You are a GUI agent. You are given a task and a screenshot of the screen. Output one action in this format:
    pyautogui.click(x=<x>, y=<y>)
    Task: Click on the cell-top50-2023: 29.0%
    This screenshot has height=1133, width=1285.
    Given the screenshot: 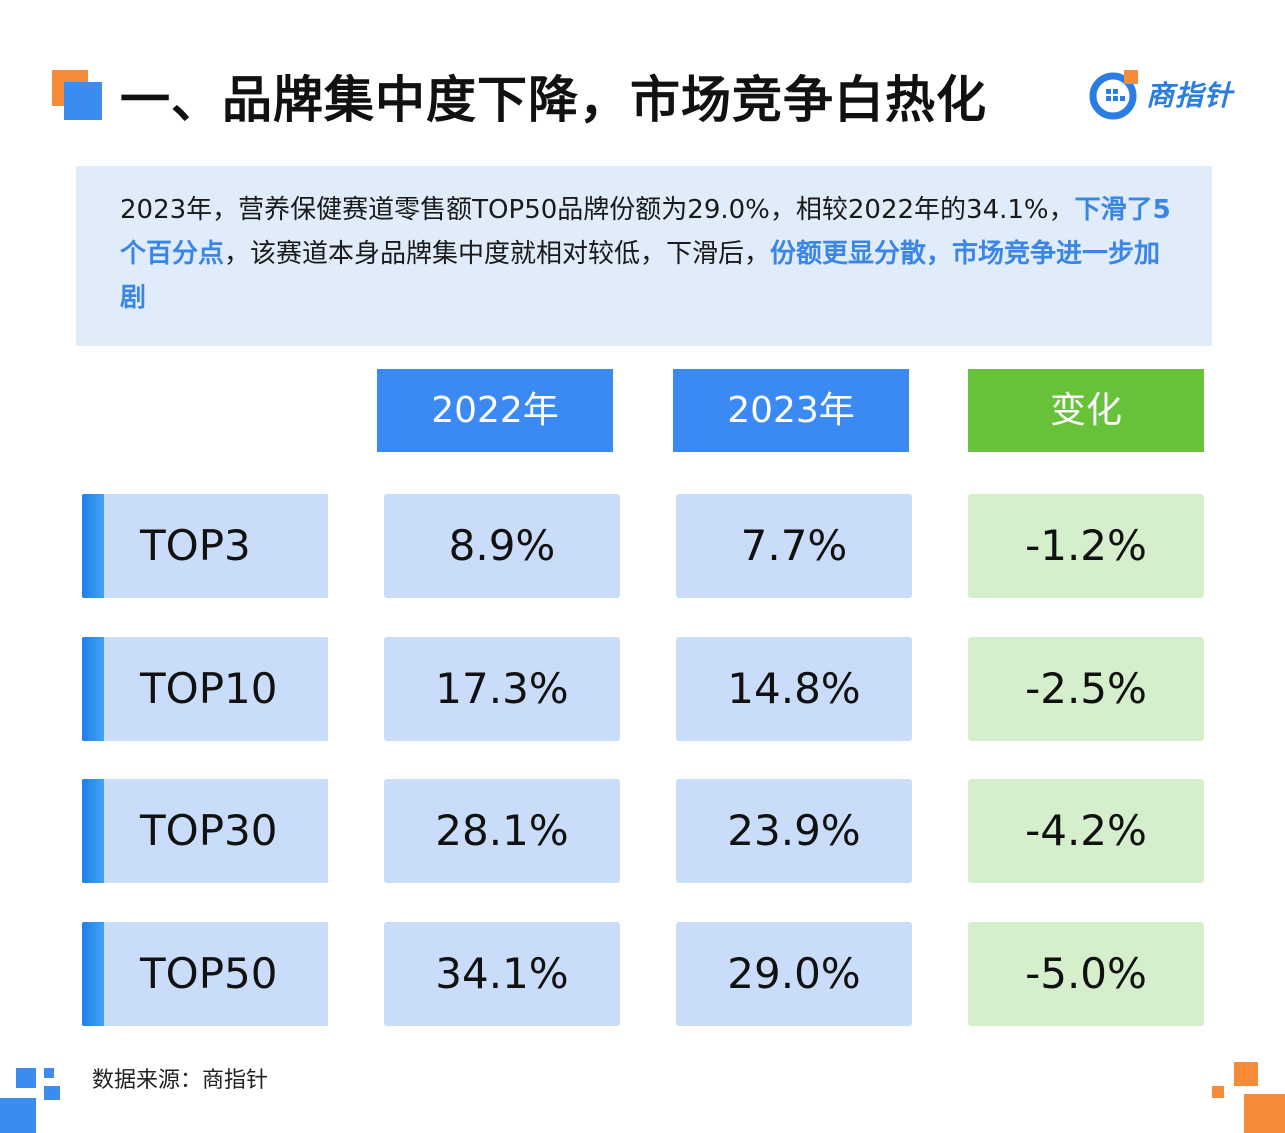 What is the action you would take?
    pyautogui.click(x=794, y=974)
    